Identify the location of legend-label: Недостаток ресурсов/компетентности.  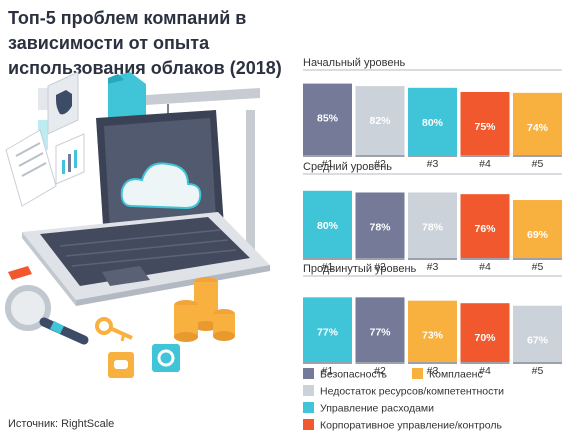
(412, 392).